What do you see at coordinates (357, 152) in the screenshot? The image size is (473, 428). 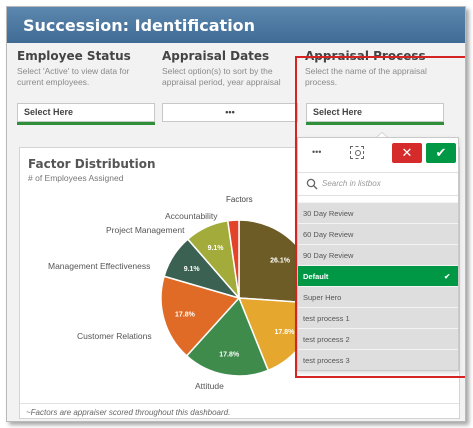 I see `clear-selection-icon` at bounding box center [357, 152].